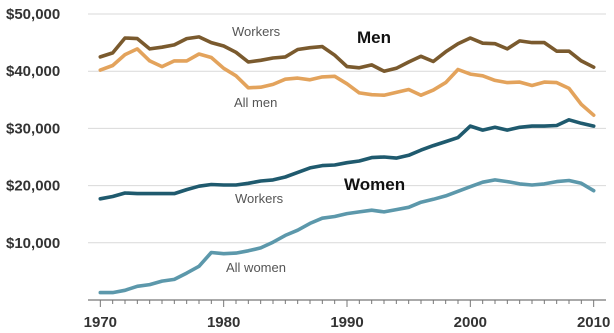 This screenshot has width=614, height=333. What do you see at coordinates (593, 322) in the screenshot?
I see `x-tick-label: 2010` at bounding box center [593, 322].